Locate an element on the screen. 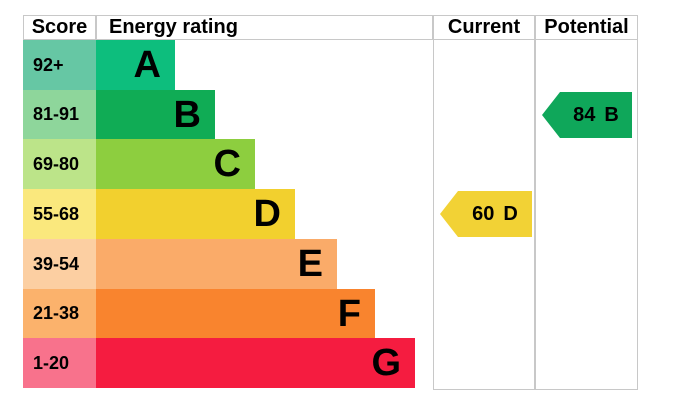 This screenshot has height=411, width=689. header-score: Score is located at coordinates (59, 27).